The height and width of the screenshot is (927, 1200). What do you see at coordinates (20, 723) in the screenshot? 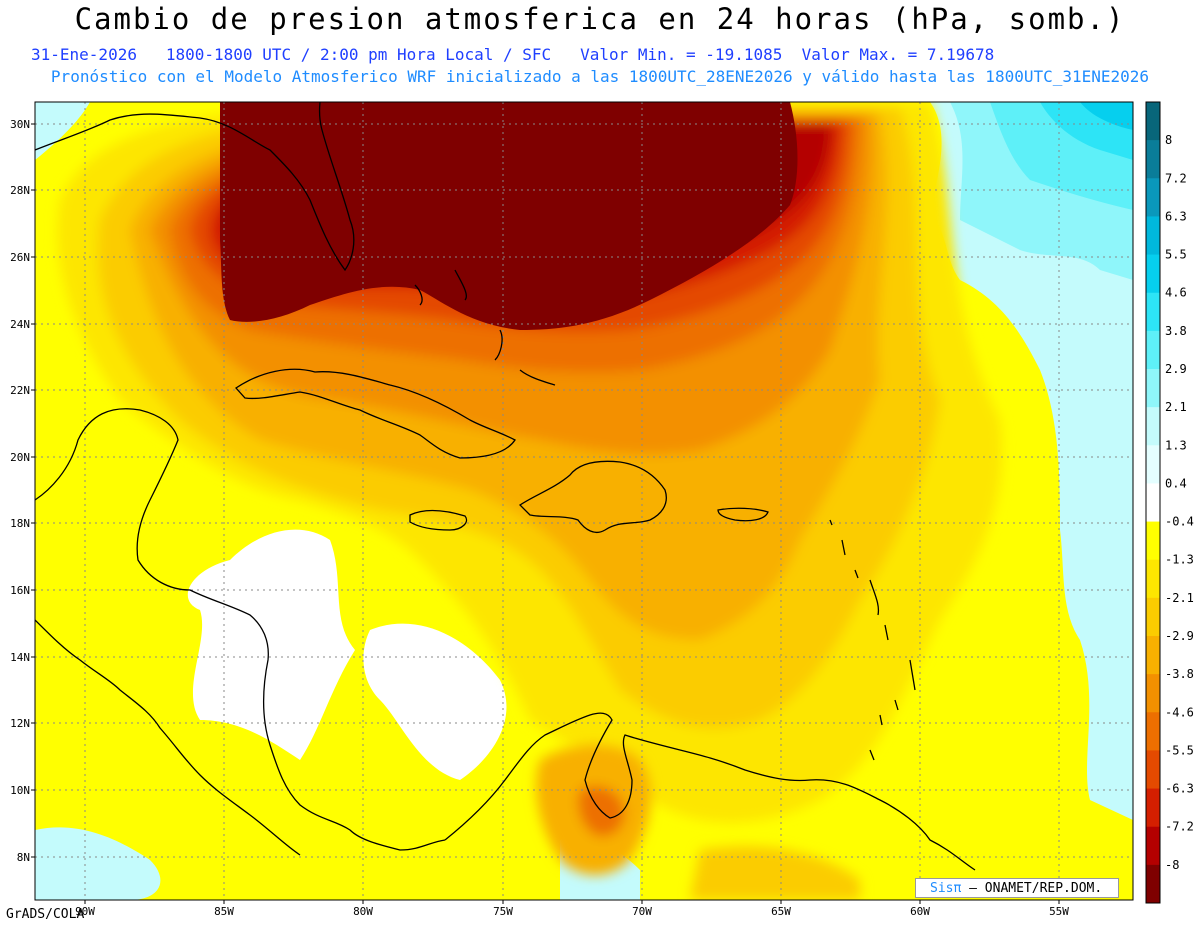
I see `latitude-label: 12N` at bounding box center [20, 723].